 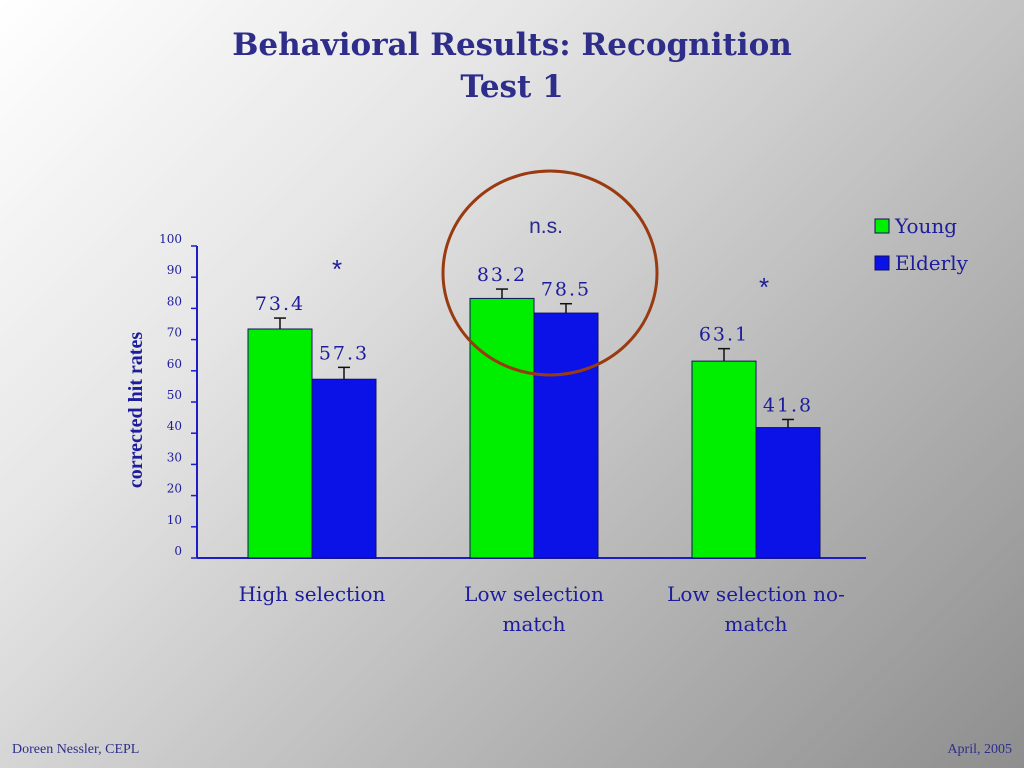 I want to click on slide-title-line1: Behavioral Results: Recognition, so click(x=512, y=45).